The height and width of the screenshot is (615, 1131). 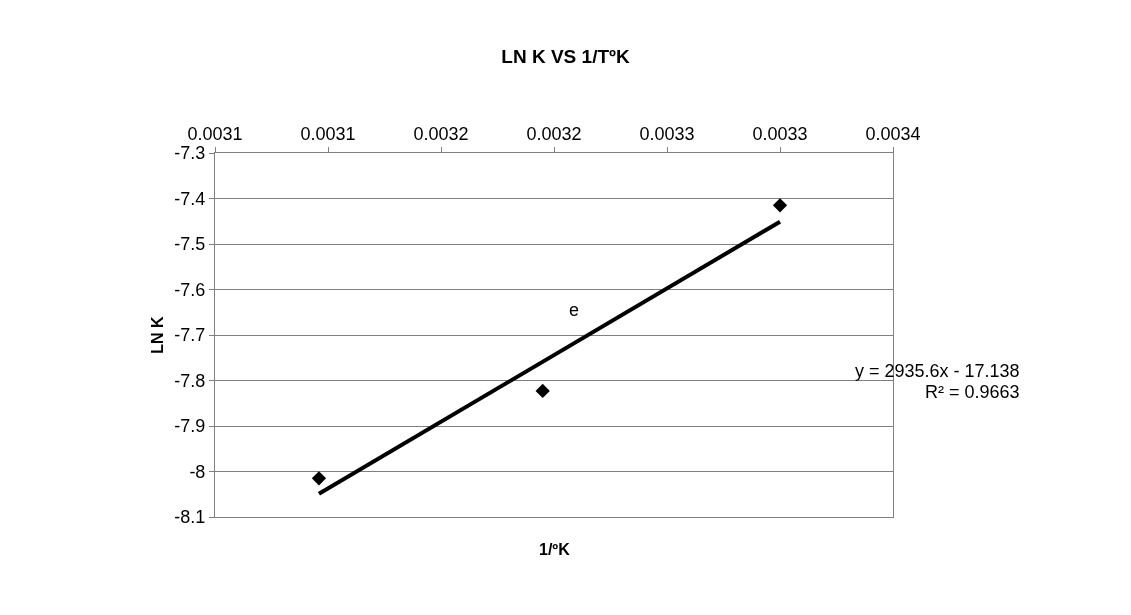 I want to click on y-tick-label: -7.3, so click(x=190, y=153).